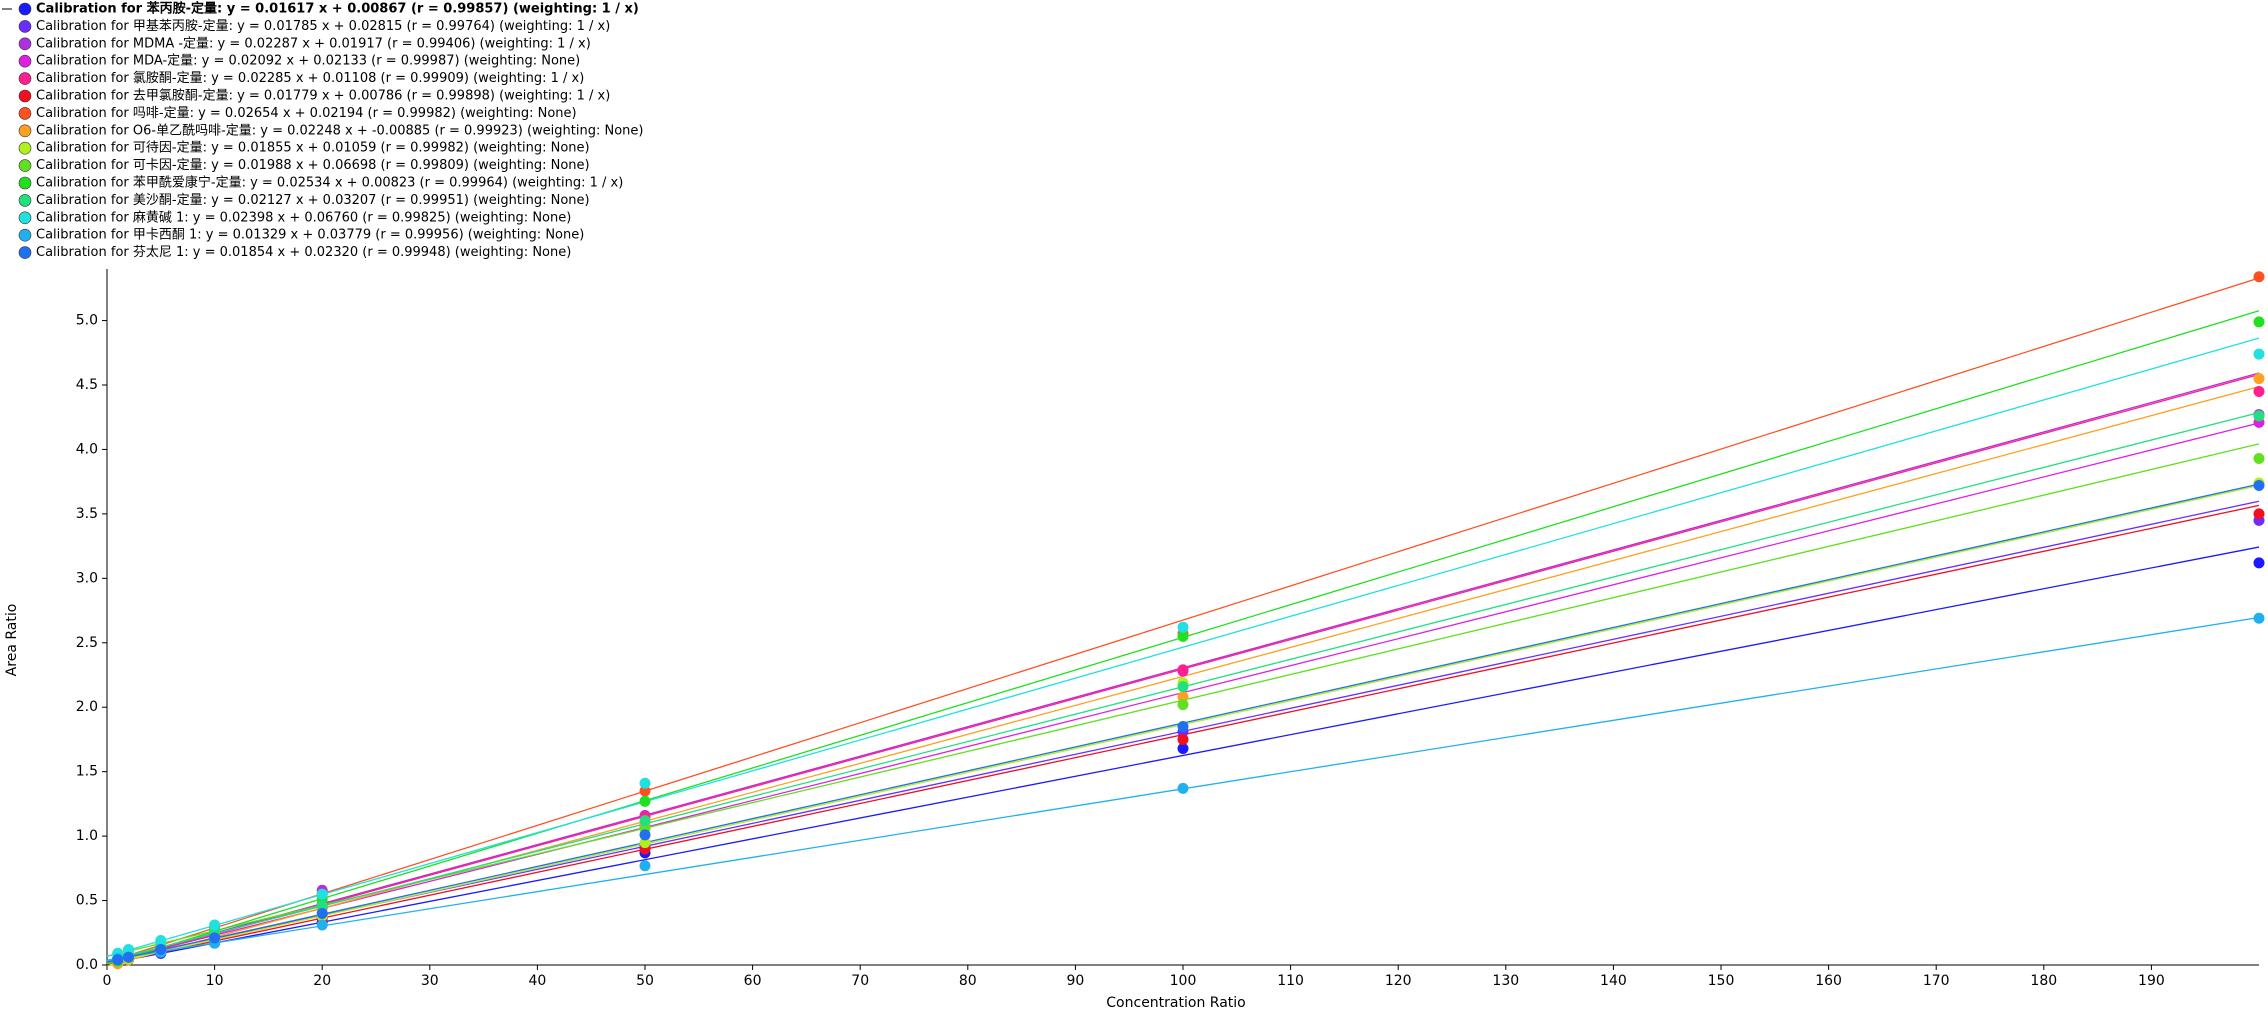 Image resolution: width=2268 pixels, height=1012 pixels. I want to click on y-tick-label: 0.0, so click(87, 965).